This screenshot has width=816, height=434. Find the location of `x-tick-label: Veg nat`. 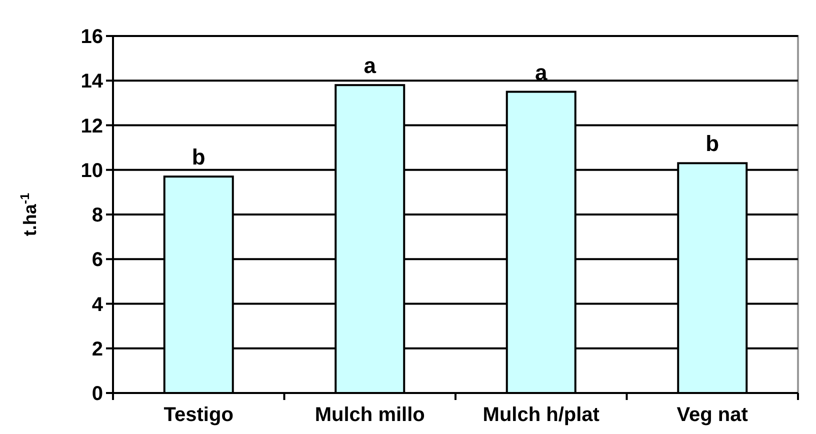

x-tick-label: Veg nat is located at coordinates (712, 415).